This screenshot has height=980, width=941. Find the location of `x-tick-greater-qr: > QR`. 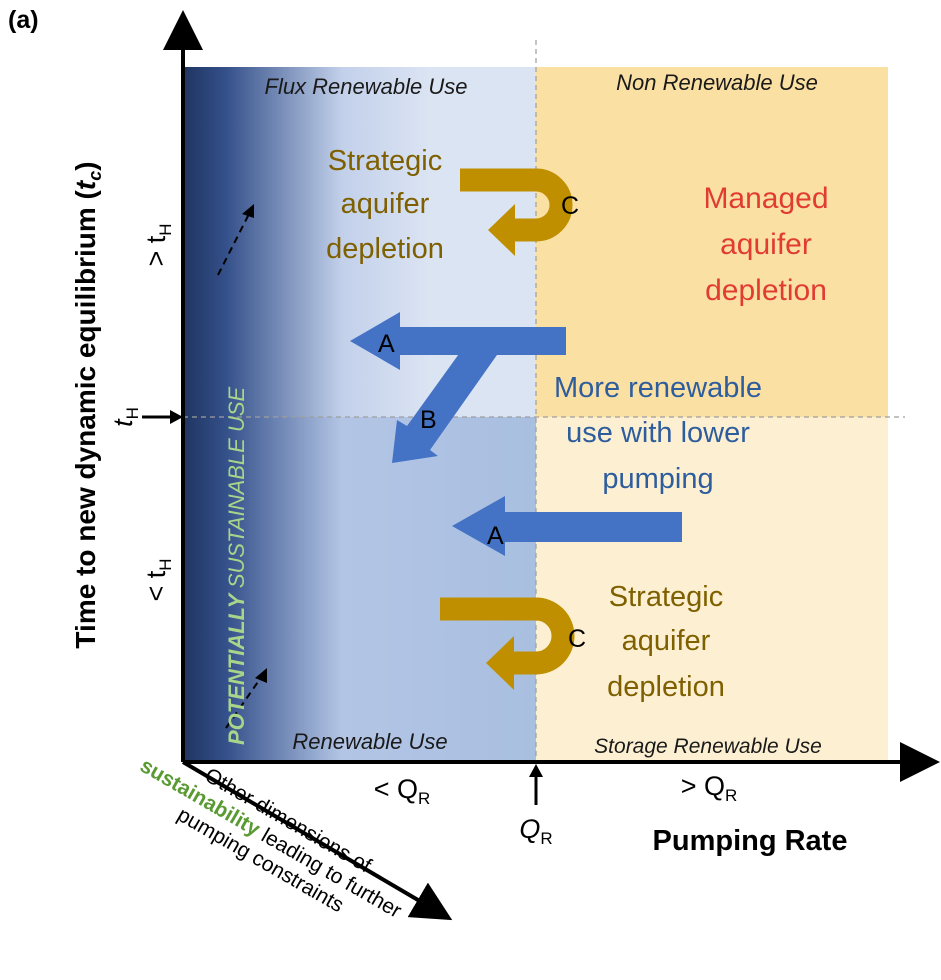

x-tick-greater-qr: > QR is located at coordinates (709, 788).